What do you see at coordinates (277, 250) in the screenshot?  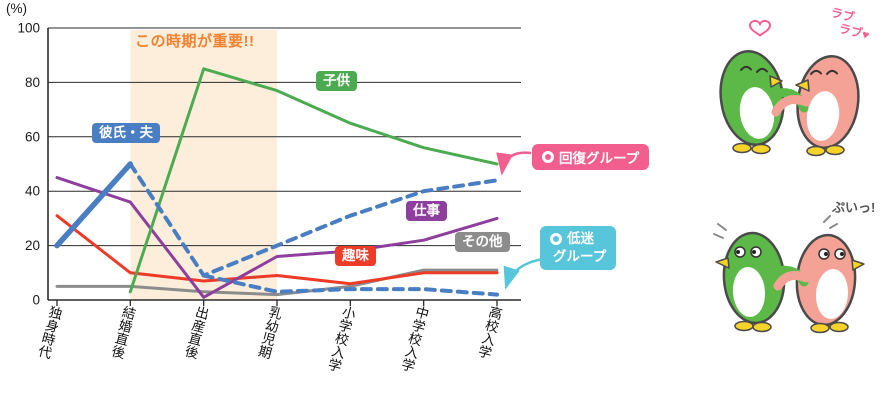 I see `series-line-趣味` at bounding box center [277, 250].